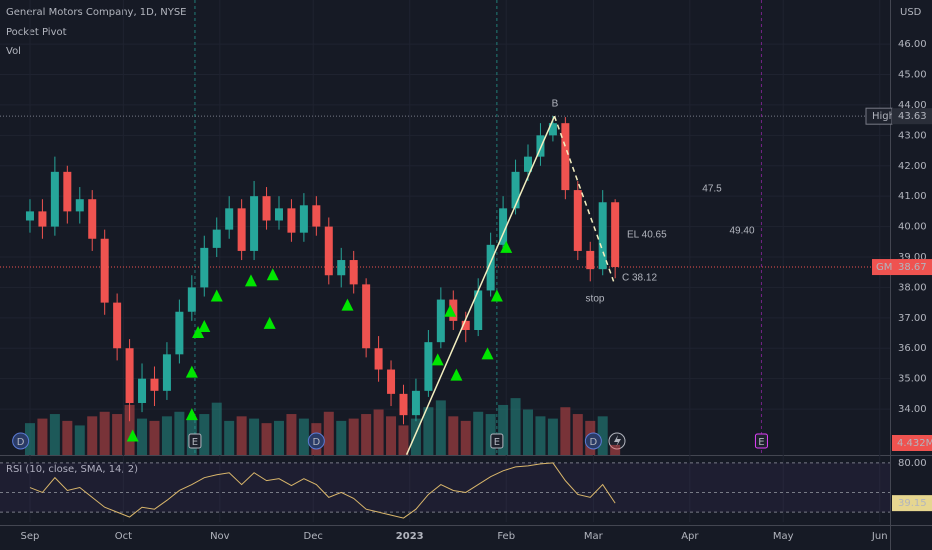 The image size is (932, 550). What do you see at coordinates (912, 44) in the screenshot?
I see `y-tick-label: 46.00` at bounding box center [912, 44].